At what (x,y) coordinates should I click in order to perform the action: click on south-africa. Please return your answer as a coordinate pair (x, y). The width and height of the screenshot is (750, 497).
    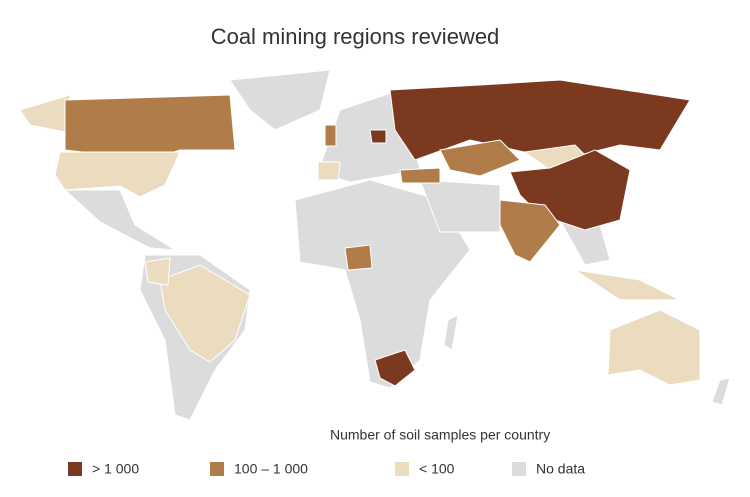
    Looking at the image, I should click on (395, 368).